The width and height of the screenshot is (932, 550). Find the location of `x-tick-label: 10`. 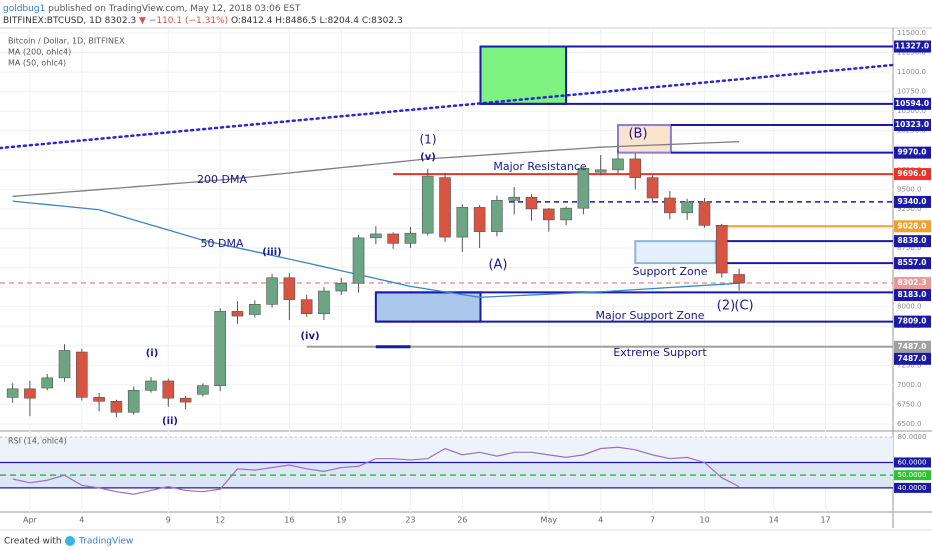

x-tick-label: 10 is located at coordinates (704, 520).